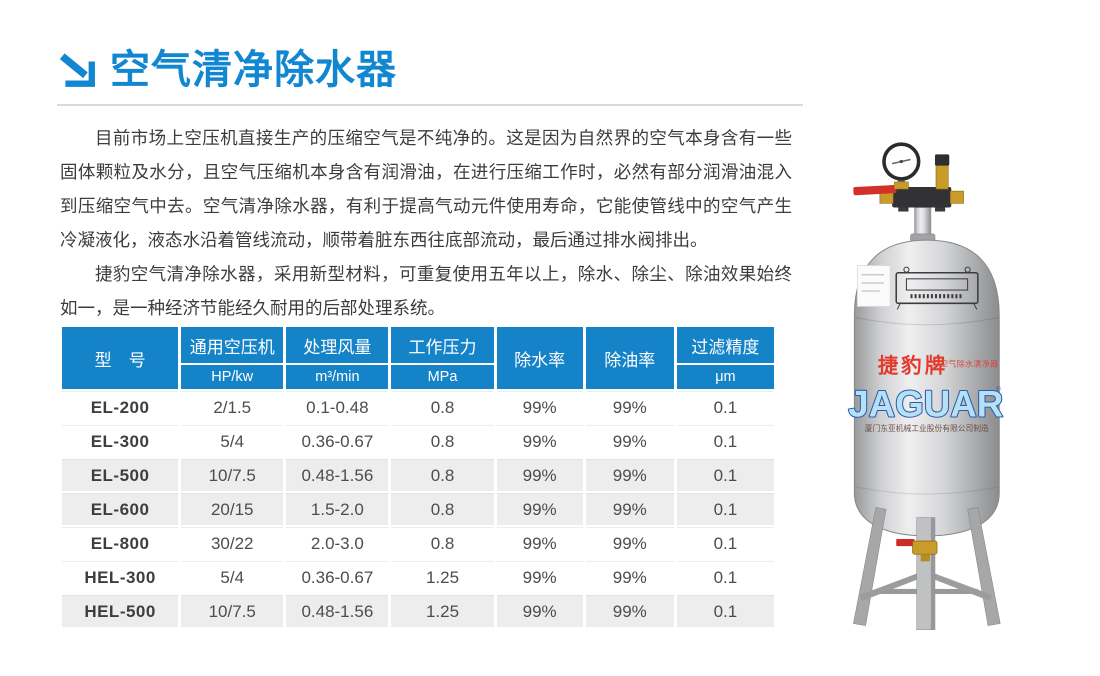 Image resolution: width=1100 pixels, height=676 pixels. What do you see at coordinates (901, 161) in the screenshot?
I see `gauge-pivot` at bounding box center [901, 161].